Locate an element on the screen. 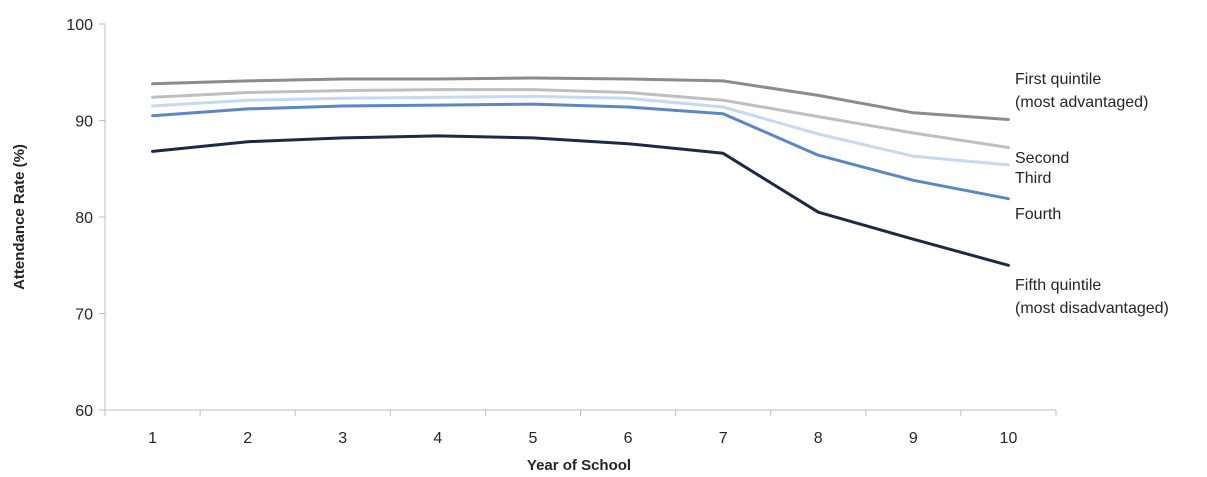  y-tick-label: 100 is located at coordinates (79, 25).